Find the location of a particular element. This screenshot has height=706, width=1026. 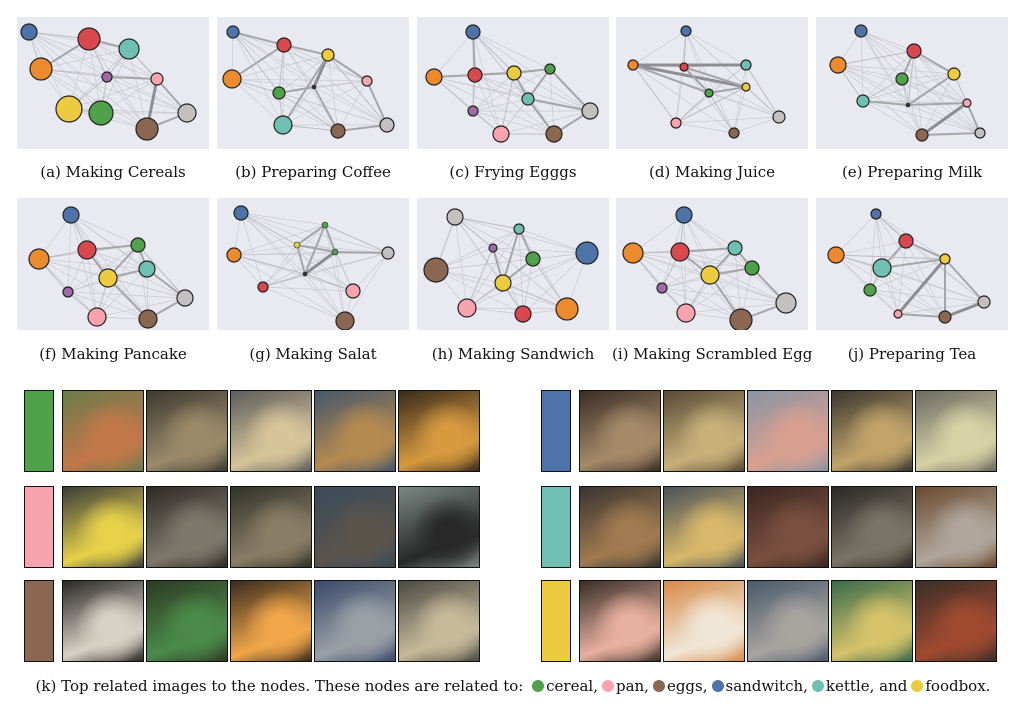

node-color-swatch-sandwitch is located at coordinates (556, 431).